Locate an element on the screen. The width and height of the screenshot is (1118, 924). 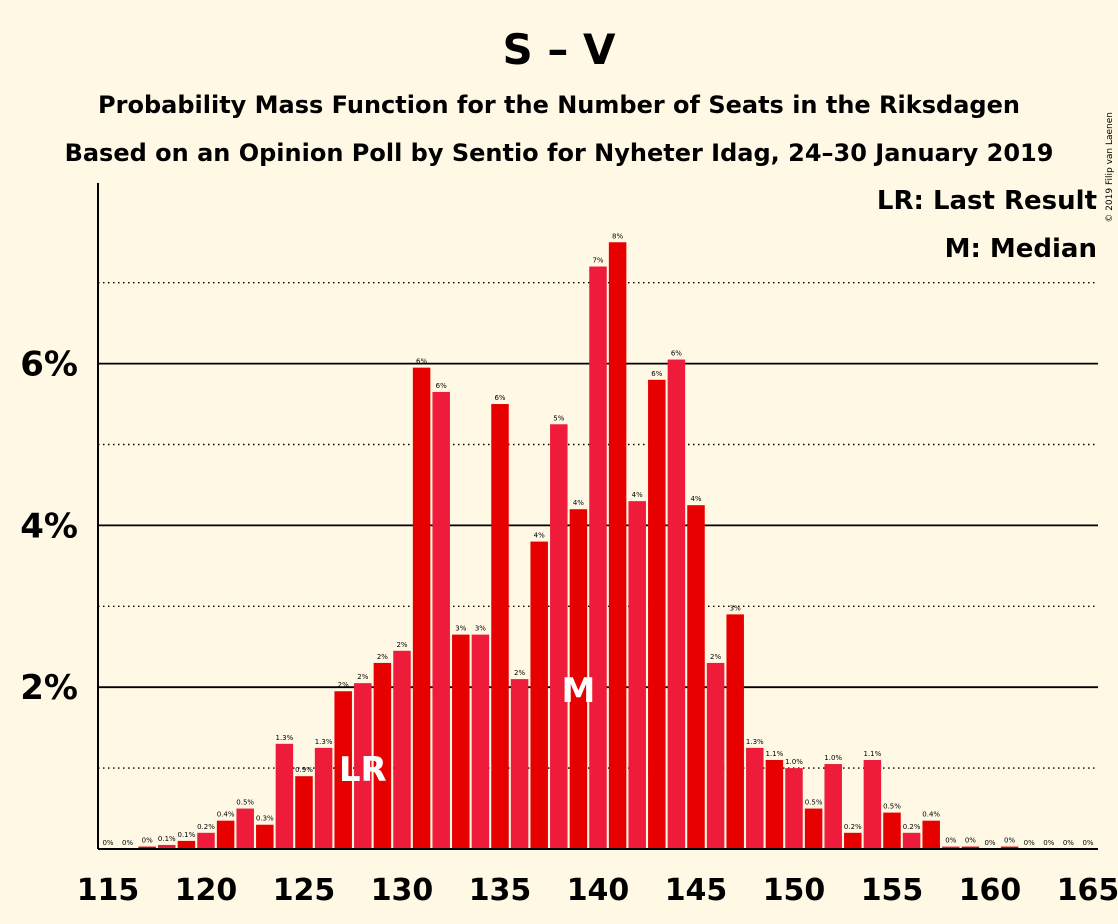
bar-label-137: 4% is located at coordinates (539, 536).